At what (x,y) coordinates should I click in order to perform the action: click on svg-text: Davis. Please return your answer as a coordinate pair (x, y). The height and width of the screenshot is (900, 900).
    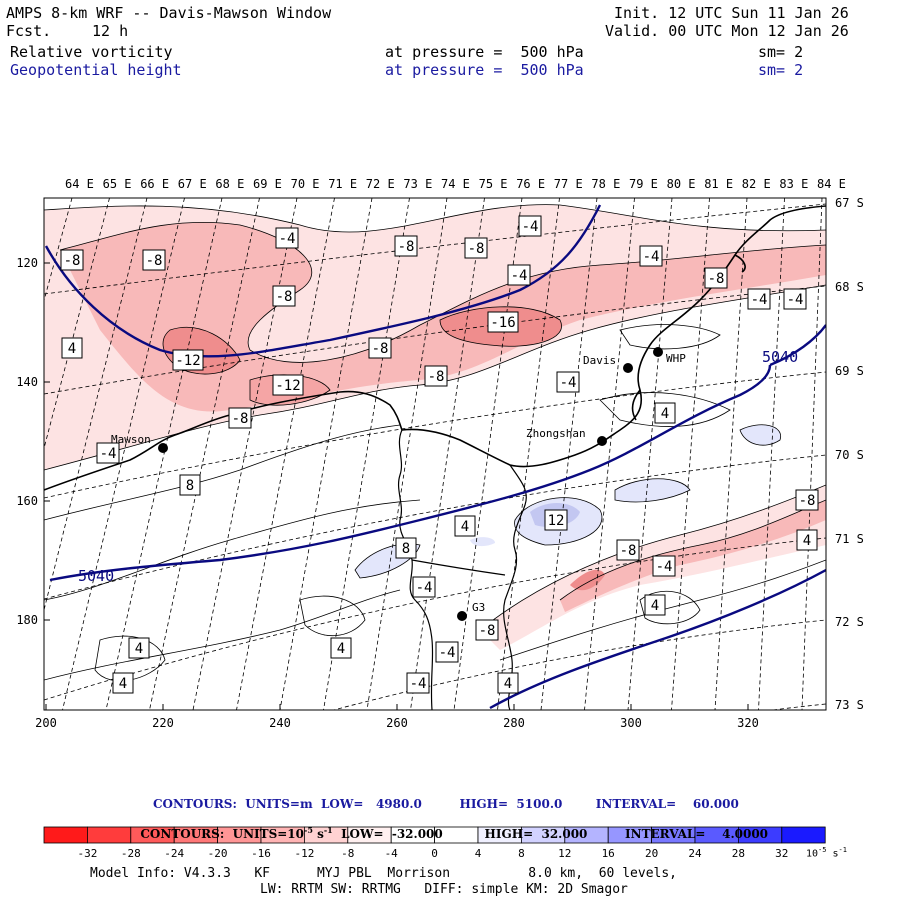
    Looking at the image, I should click on (599, 360).